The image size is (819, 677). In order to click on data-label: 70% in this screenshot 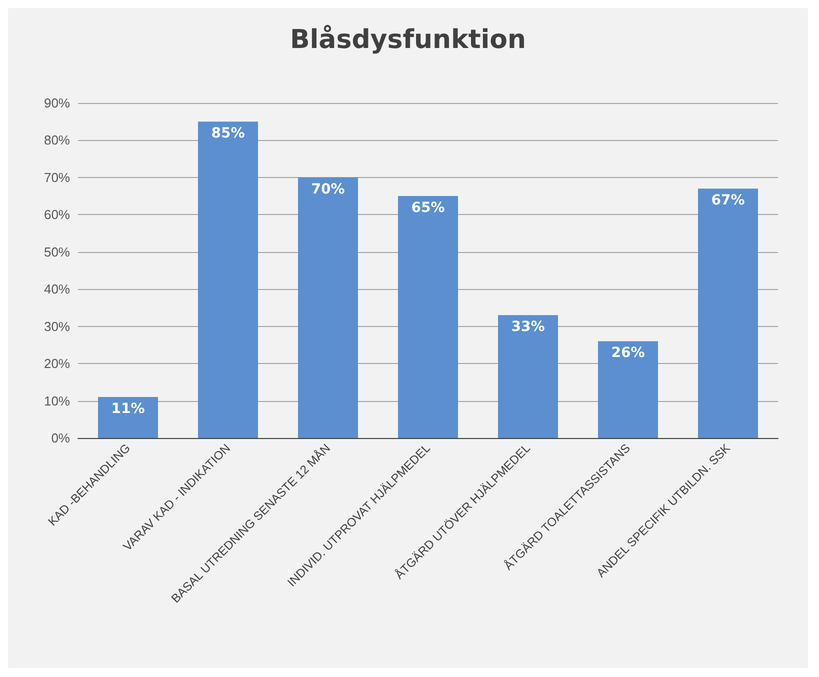, I will do `click(328, 189)`.